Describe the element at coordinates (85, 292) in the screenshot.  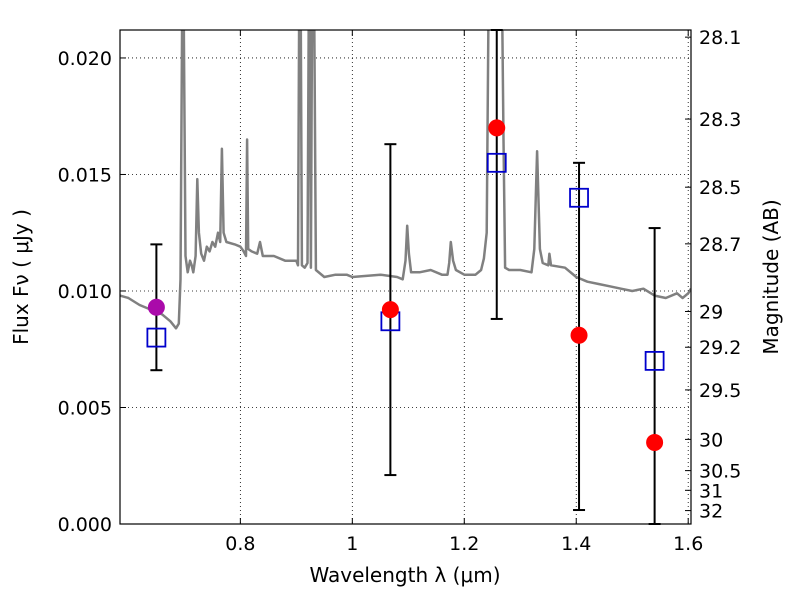
I see `y-tick-label: 0.010` at that location.